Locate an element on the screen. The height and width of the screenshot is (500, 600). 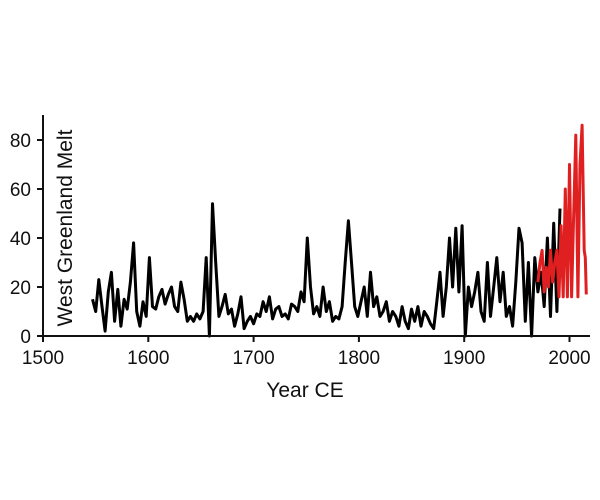
x-tick-label: 1800 is located at coordinates (359, 358).